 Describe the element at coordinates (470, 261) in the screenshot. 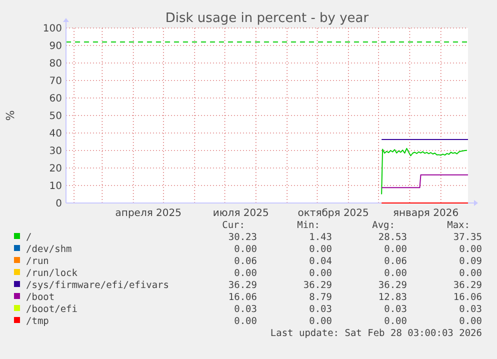

I see `text: 0.09` at that location.